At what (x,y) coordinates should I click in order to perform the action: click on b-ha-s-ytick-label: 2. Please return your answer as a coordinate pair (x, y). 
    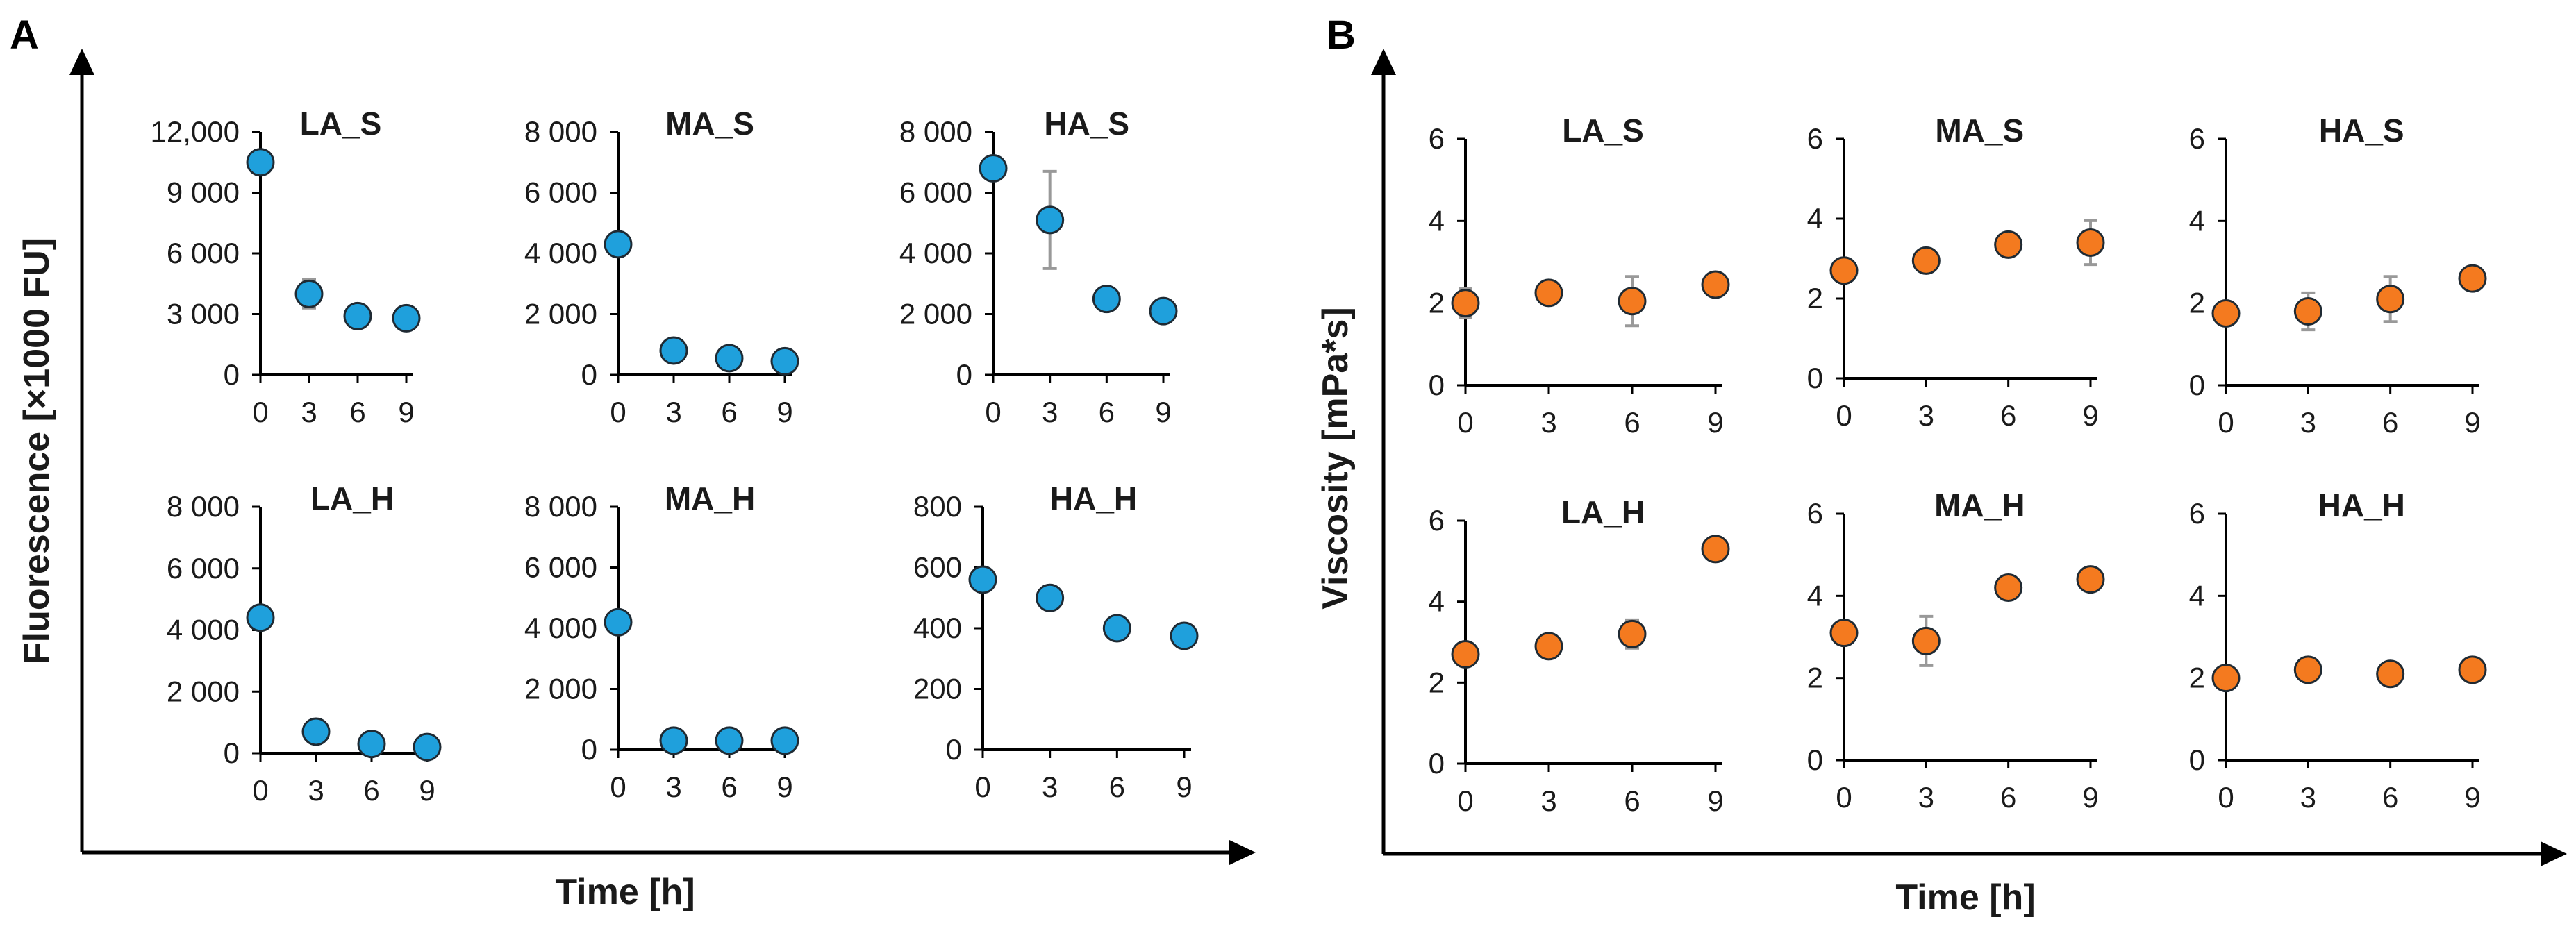
    Looking at the image, I should click on (2197, 303).